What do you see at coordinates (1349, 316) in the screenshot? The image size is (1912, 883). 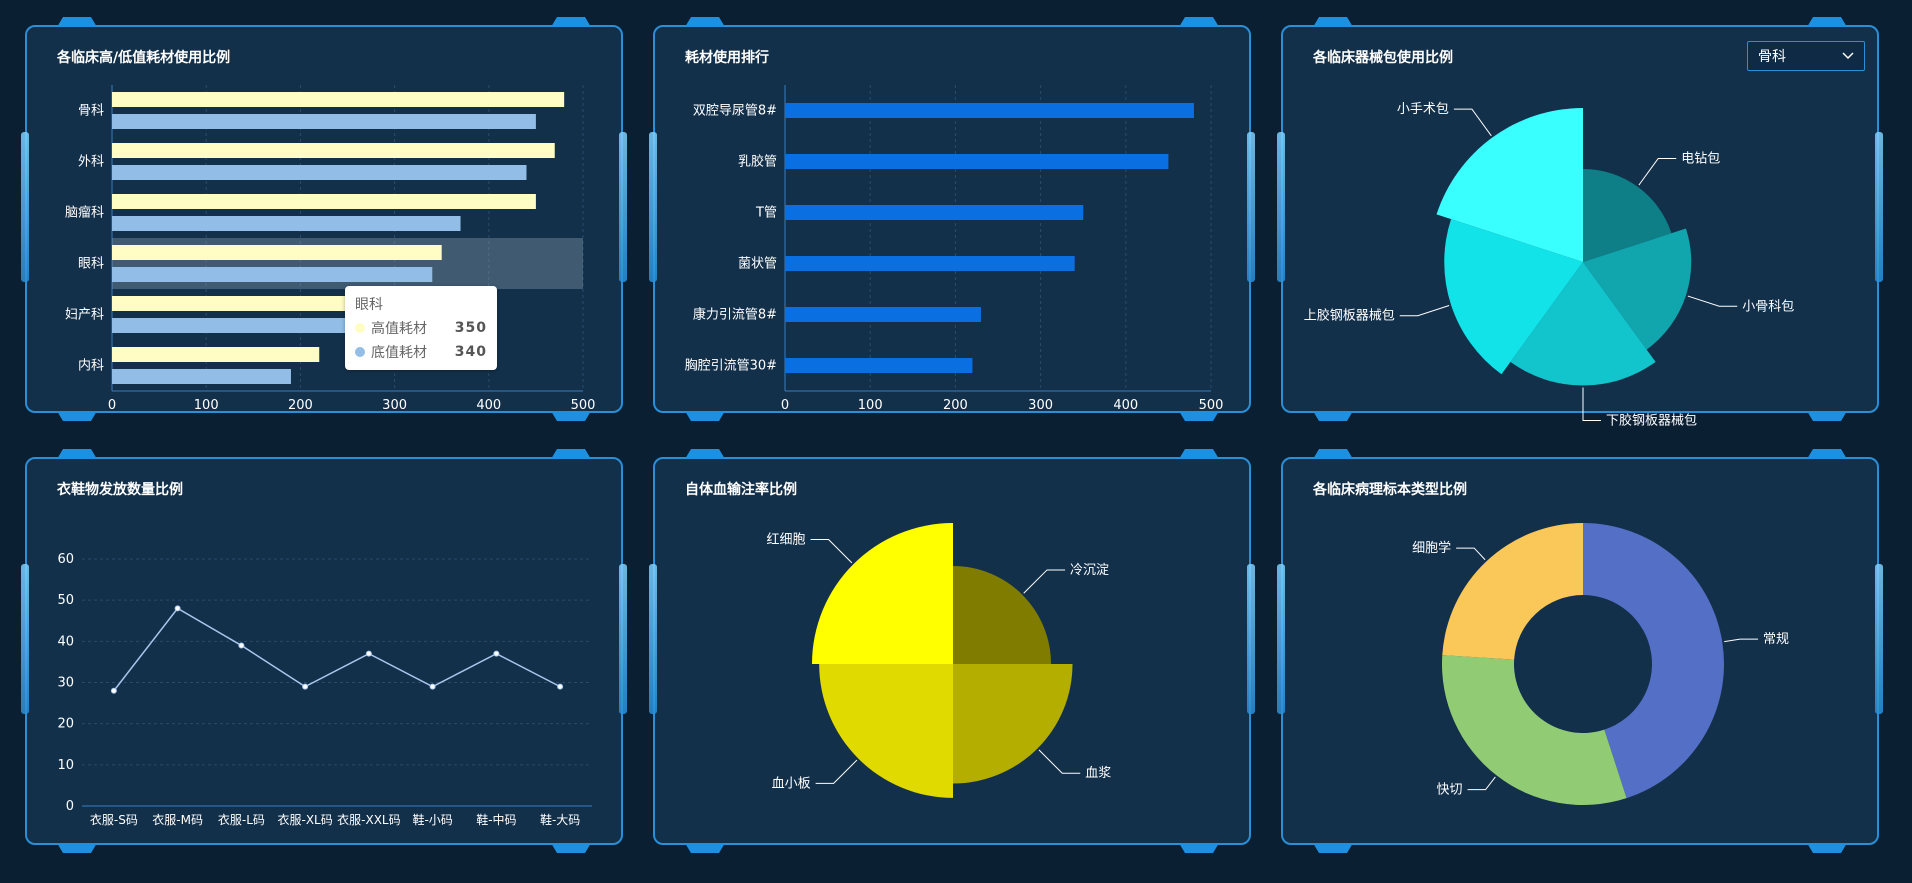 I see `slice-label: 上胶钢板器械包` at bounding box center [1349, 316].